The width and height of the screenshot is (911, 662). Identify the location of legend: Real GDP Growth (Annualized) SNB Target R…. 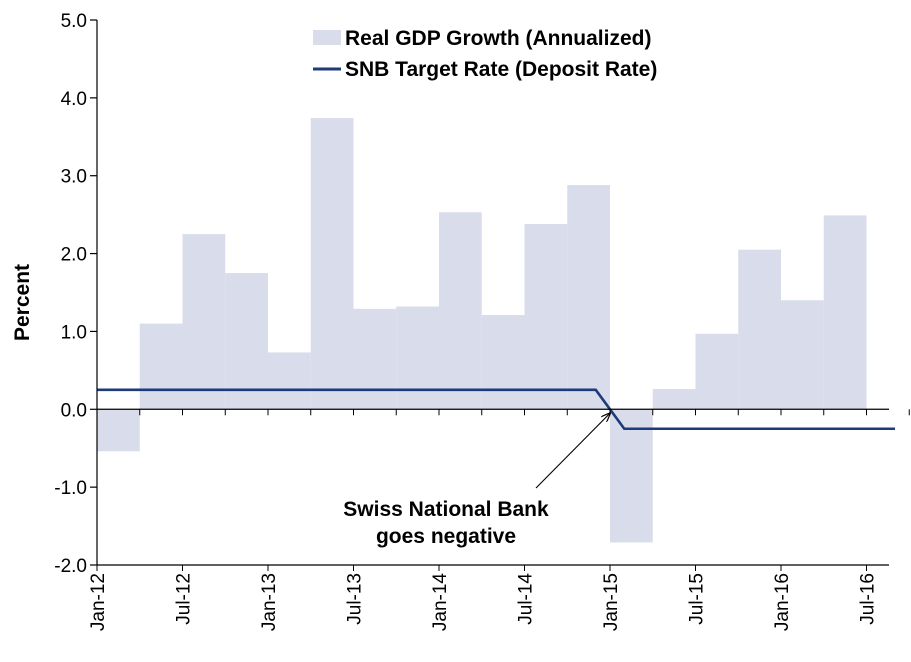
(485, 54).